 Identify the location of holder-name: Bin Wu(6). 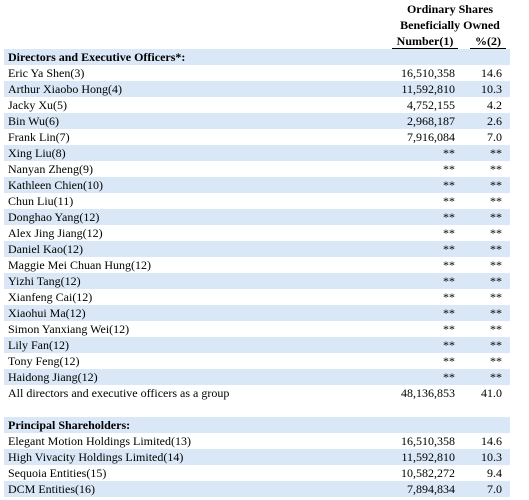
(33, 121).